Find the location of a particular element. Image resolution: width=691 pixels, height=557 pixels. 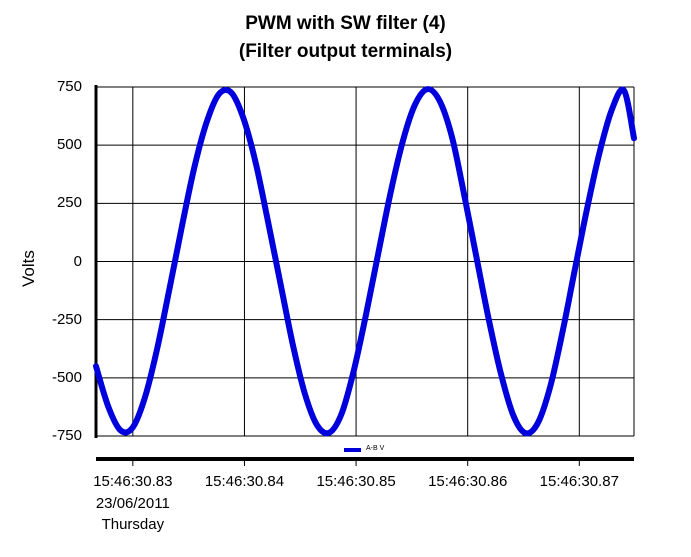

y-tick-label: 500 is located at coordinates (69, 145).